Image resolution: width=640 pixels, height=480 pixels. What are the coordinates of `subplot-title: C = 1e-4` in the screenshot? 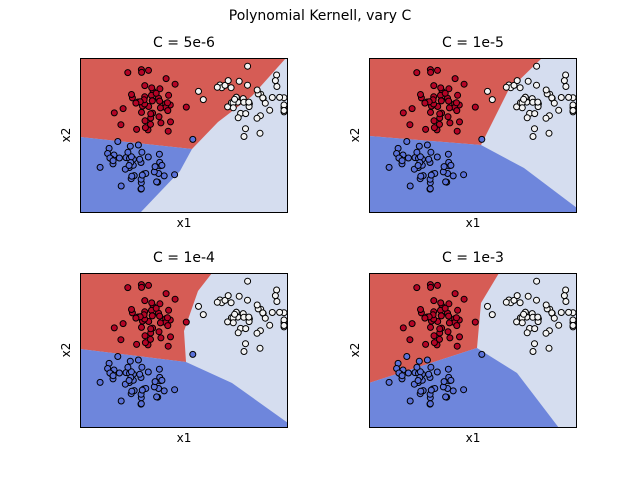 It's located at (184, 258).